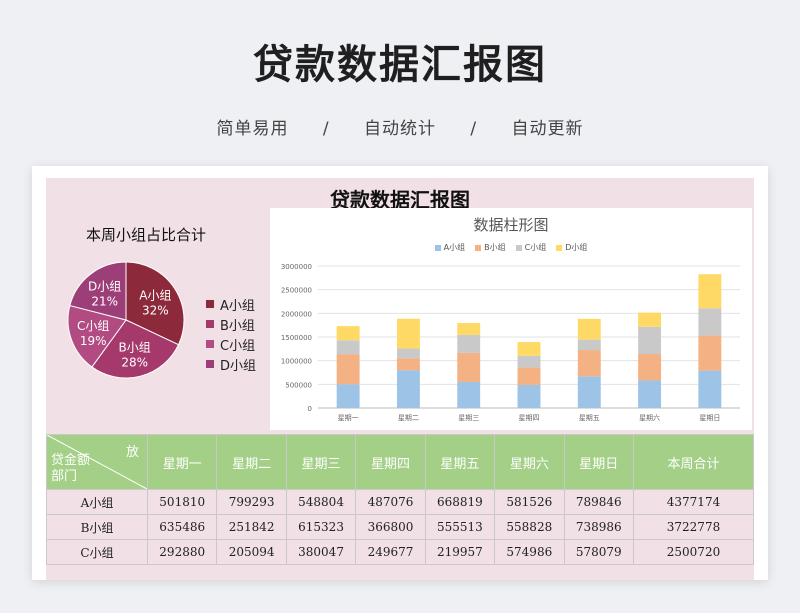 Image resolution: width=800 pixels, height=613 pixels. What do you see at coordinates (155, 310) in the screenshot?
I see `pie-slice-value: 32%` at bounding box center [155, 310].